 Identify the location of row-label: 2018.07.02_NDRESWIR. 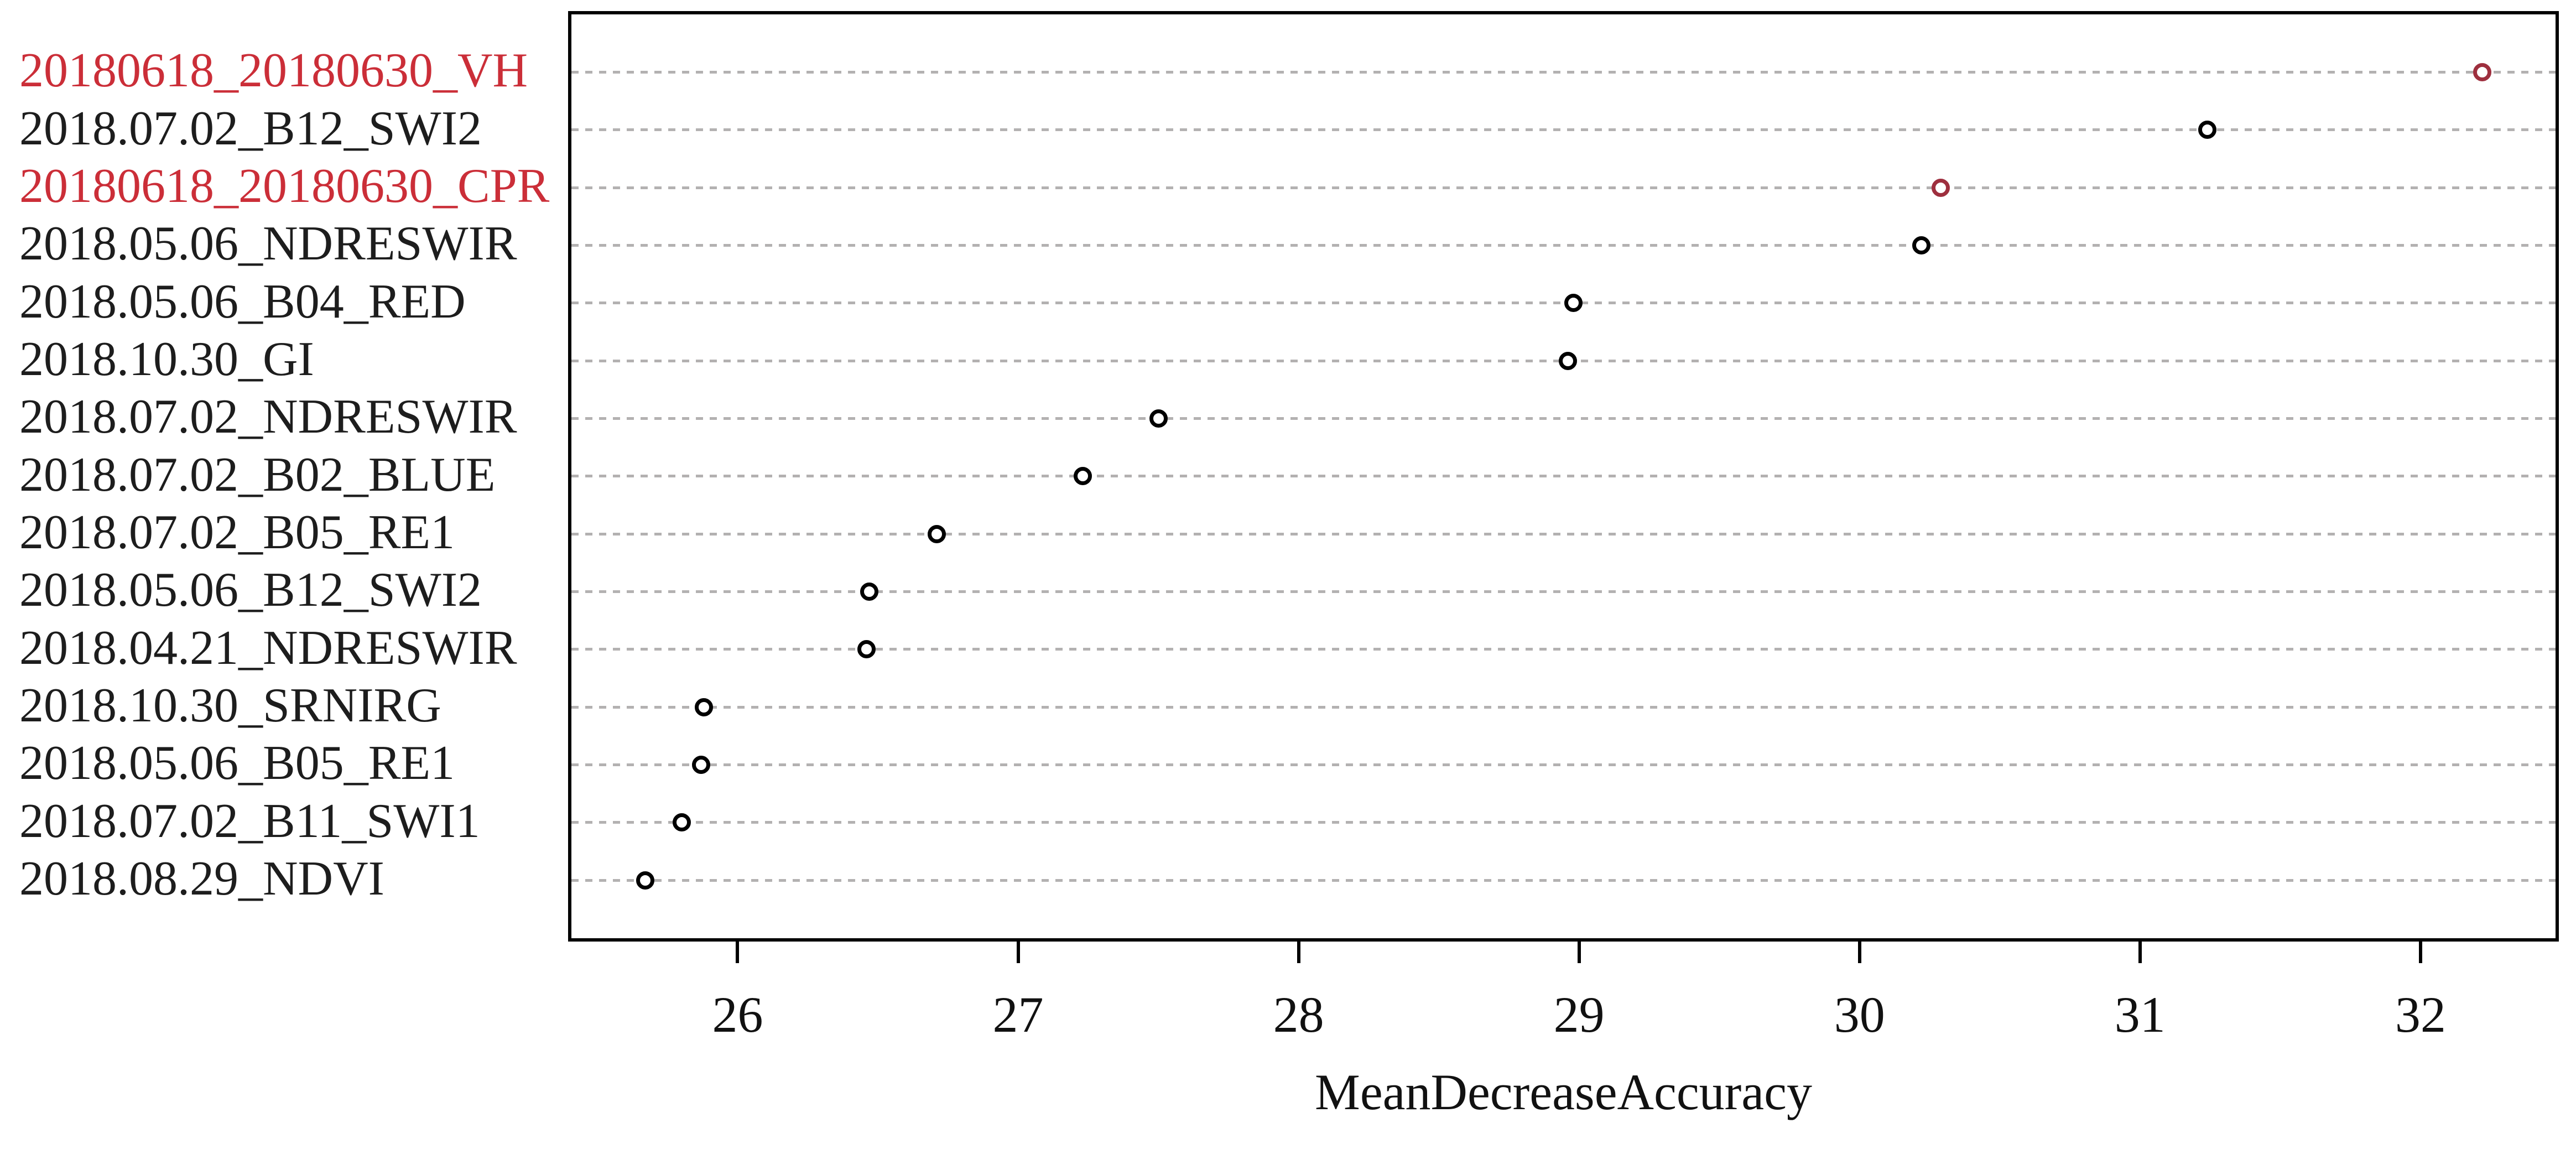
(268, 417).